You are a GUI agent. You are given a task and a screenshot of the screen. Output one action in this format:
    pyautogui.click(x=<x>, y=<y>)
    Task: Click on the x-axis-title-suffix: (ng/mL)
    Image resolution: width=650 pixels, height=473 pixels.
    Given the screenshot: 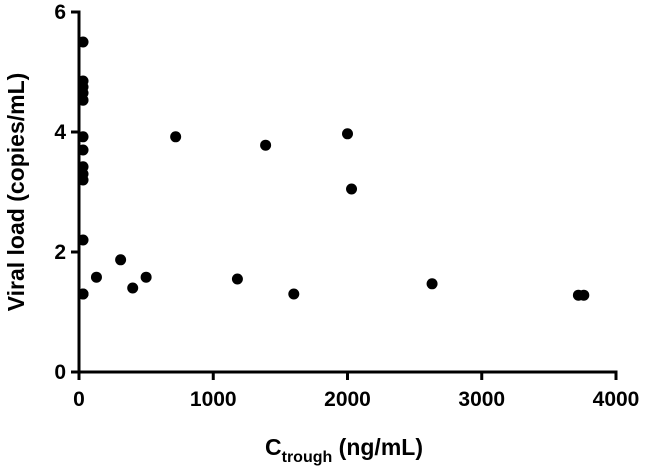 What is the action you would take?
    pyautogui.click(x=377, y=447)
    